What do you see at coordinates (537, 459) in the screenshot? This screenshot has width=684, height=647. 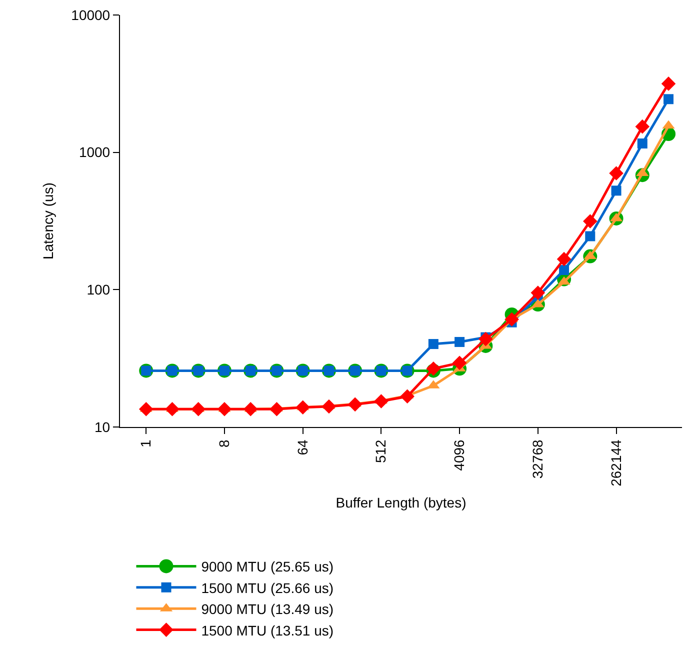 I see `x-tick-label: 32768` at bounding box center [537, 459].